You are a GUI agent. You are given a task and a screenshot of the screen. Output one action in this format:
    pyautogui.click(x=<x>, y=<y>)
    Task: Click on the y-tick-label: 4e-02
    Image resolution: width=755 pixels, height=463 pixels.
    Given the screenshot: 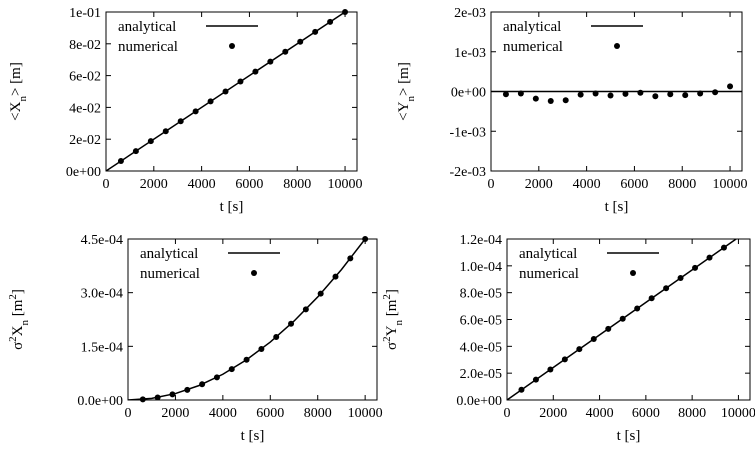 What is the action you would take?
    pyautogui.click(x=85, y=108)
    